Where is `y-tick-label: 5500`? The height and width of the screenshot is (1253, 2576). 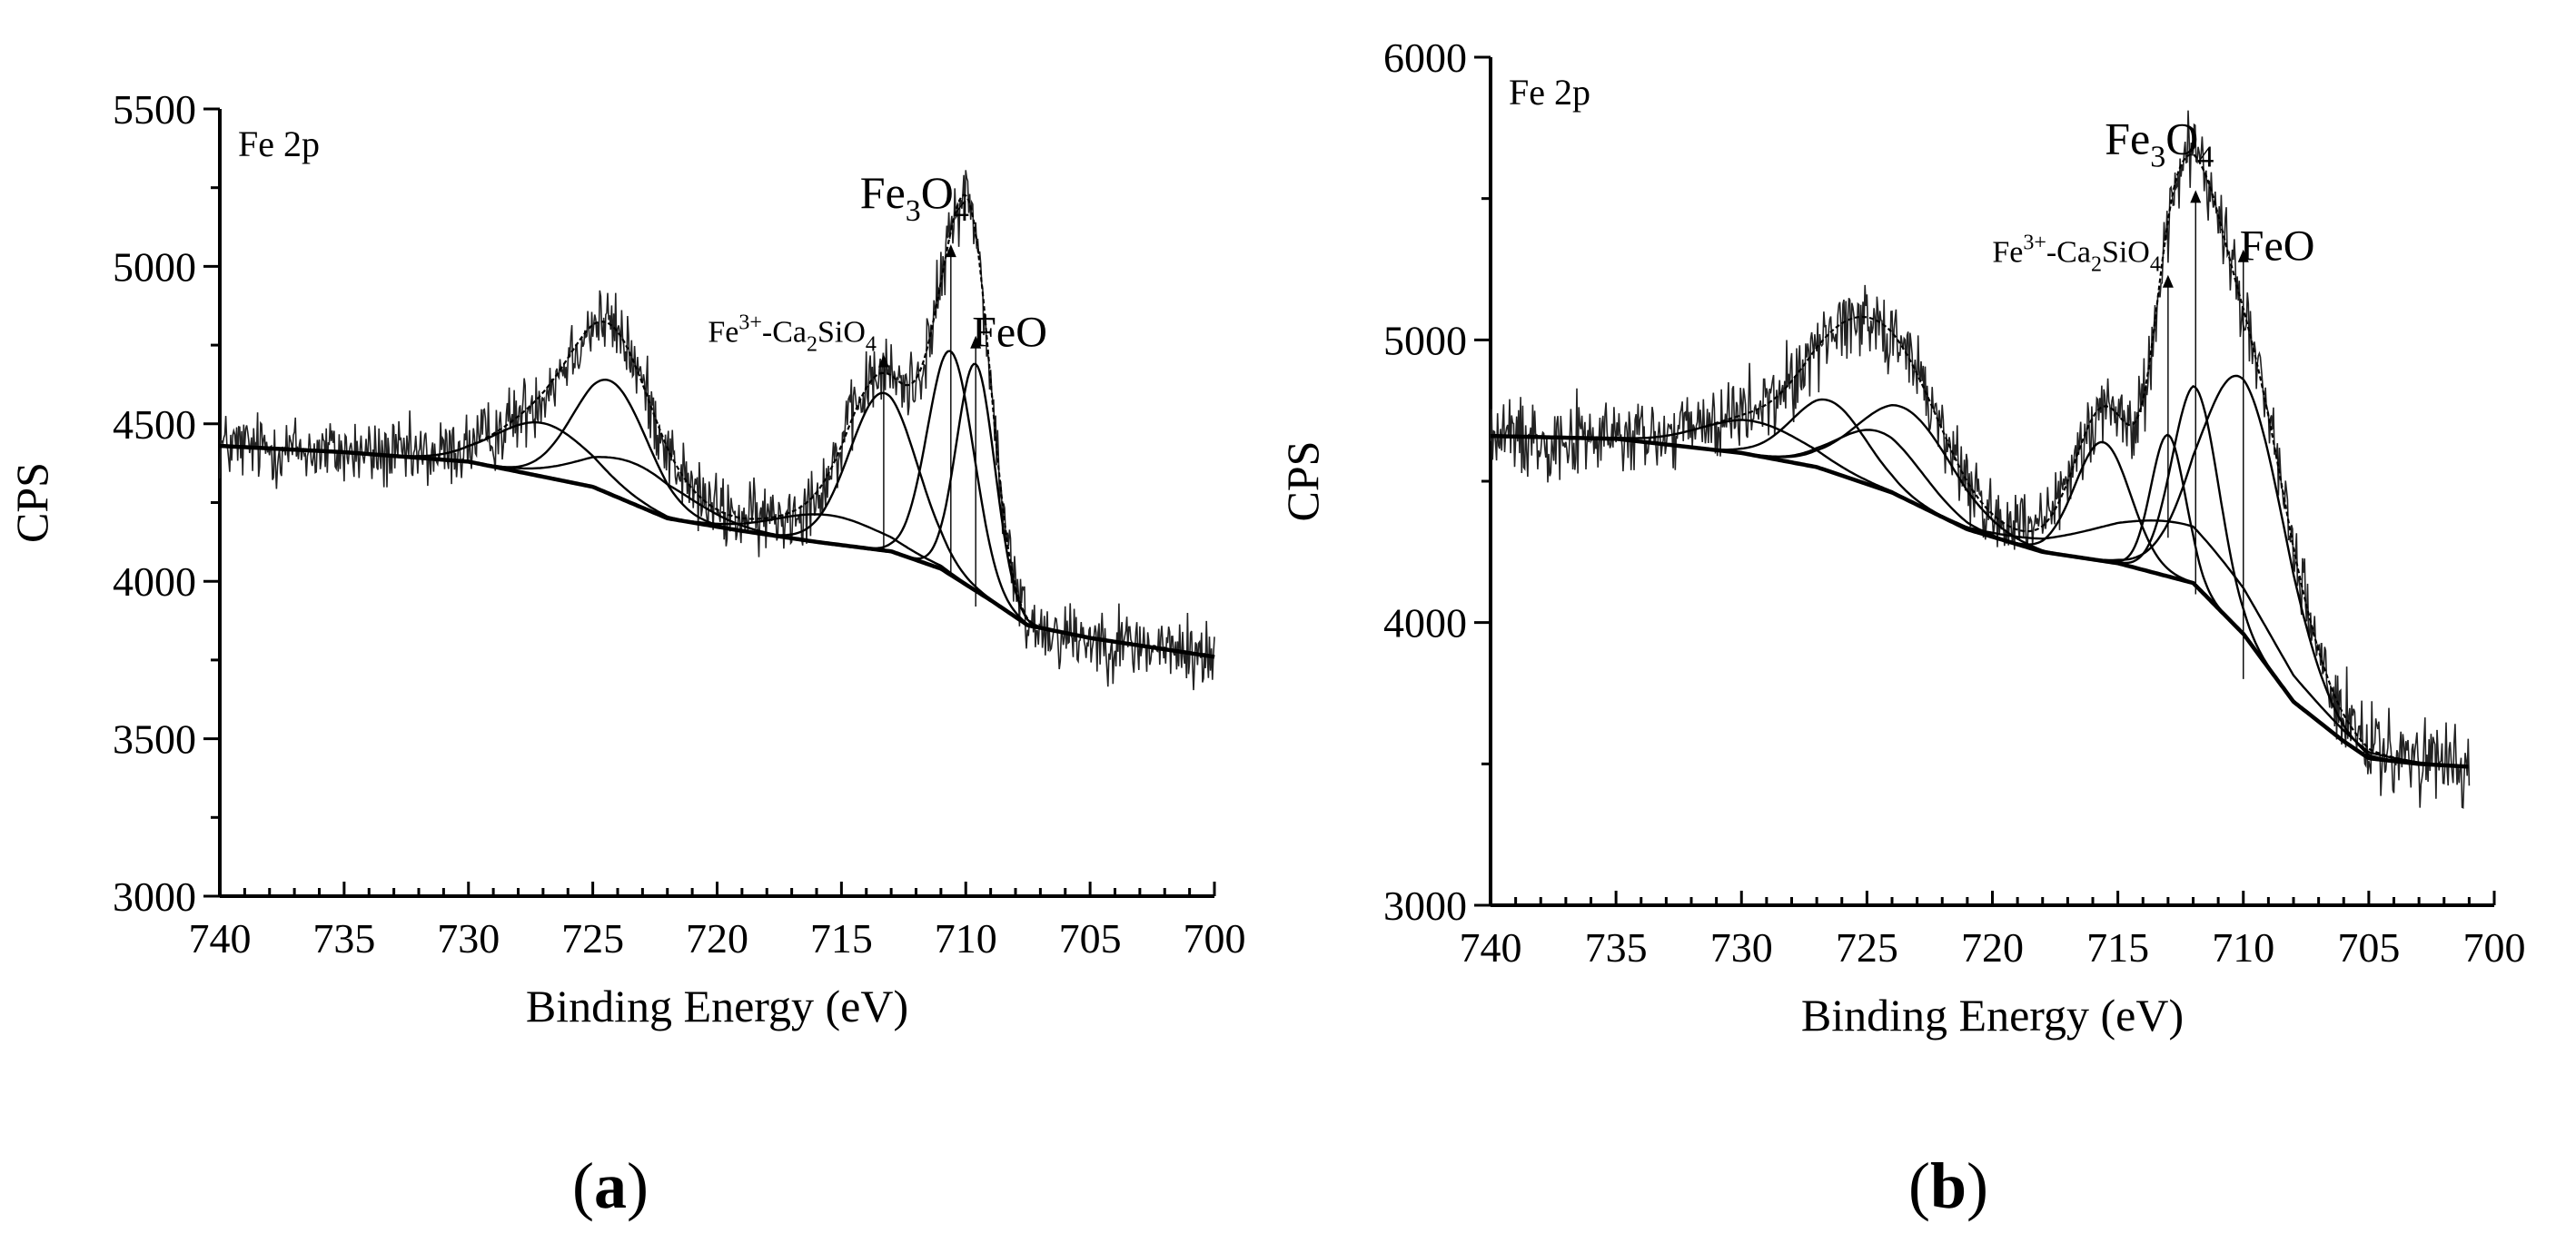
y-tick-label: 5500 is located at coordinates (154, 109).